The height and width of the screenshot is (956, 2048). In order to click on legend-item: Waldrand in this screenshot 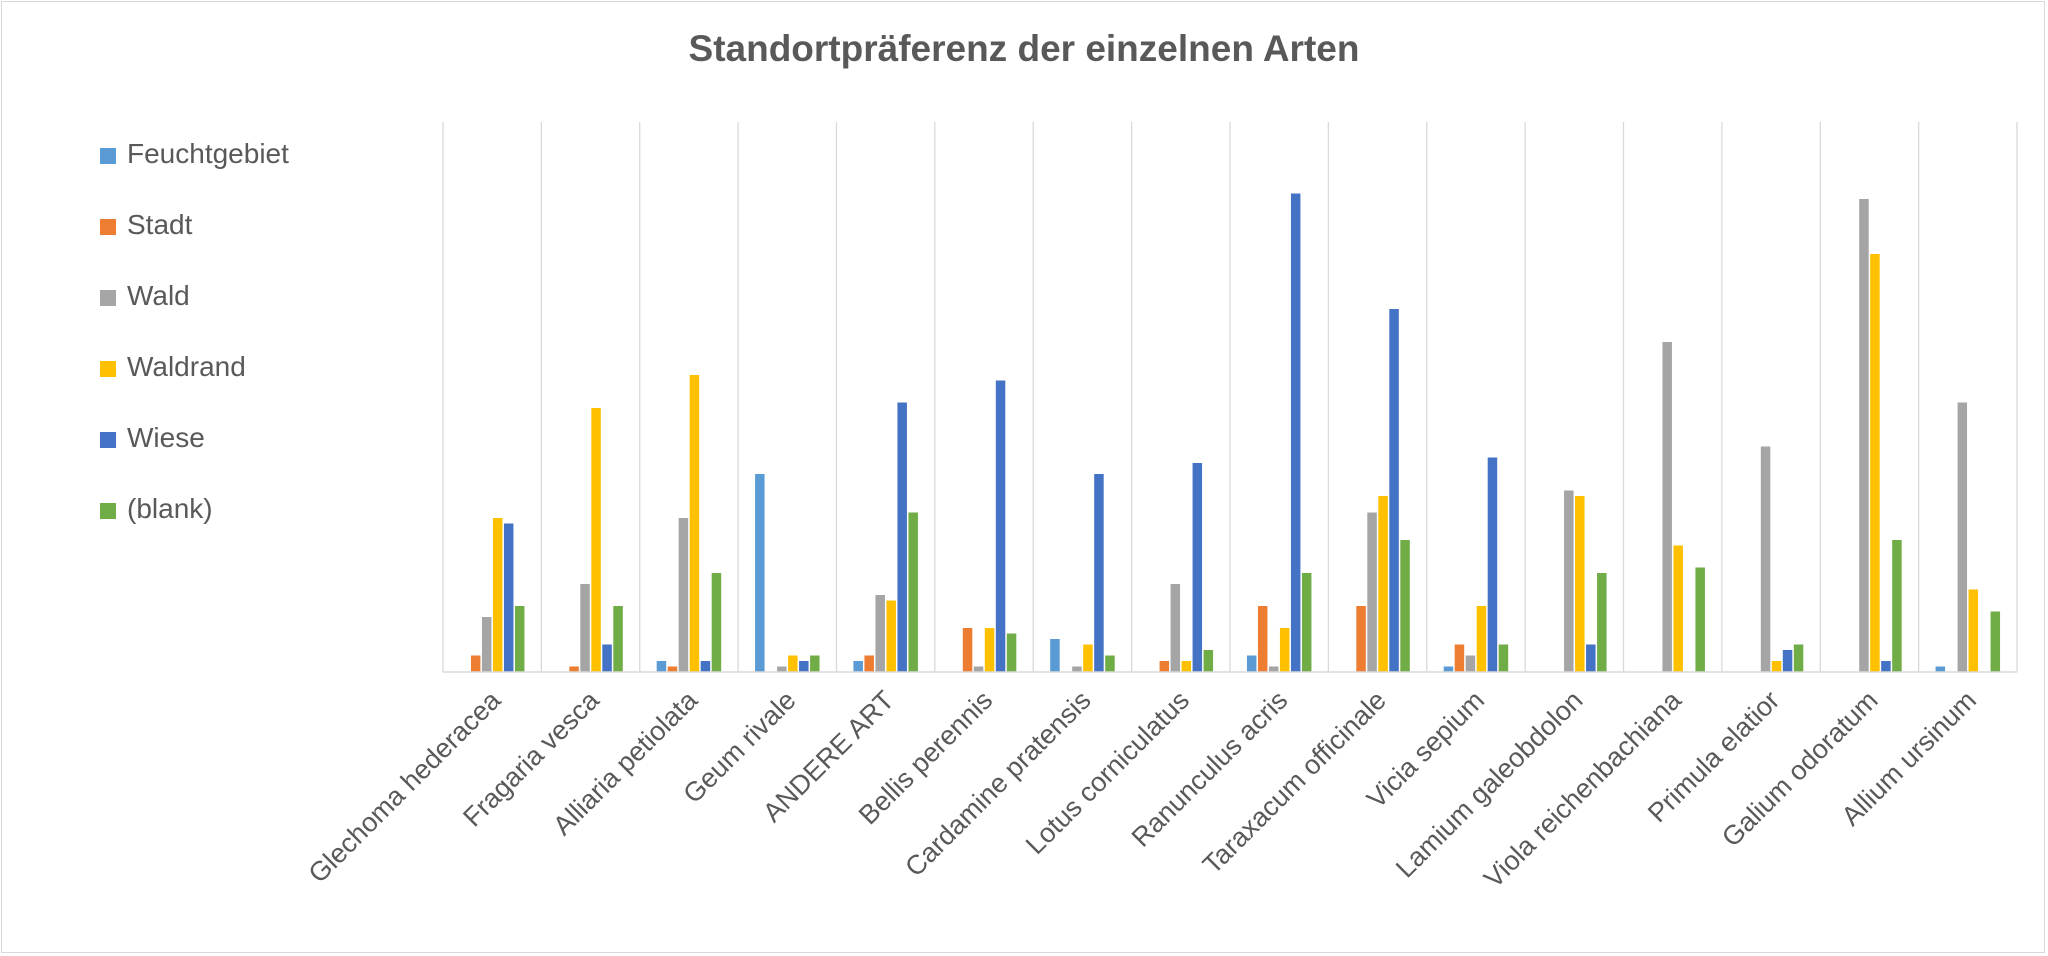, I will do `click(194, 386)`.